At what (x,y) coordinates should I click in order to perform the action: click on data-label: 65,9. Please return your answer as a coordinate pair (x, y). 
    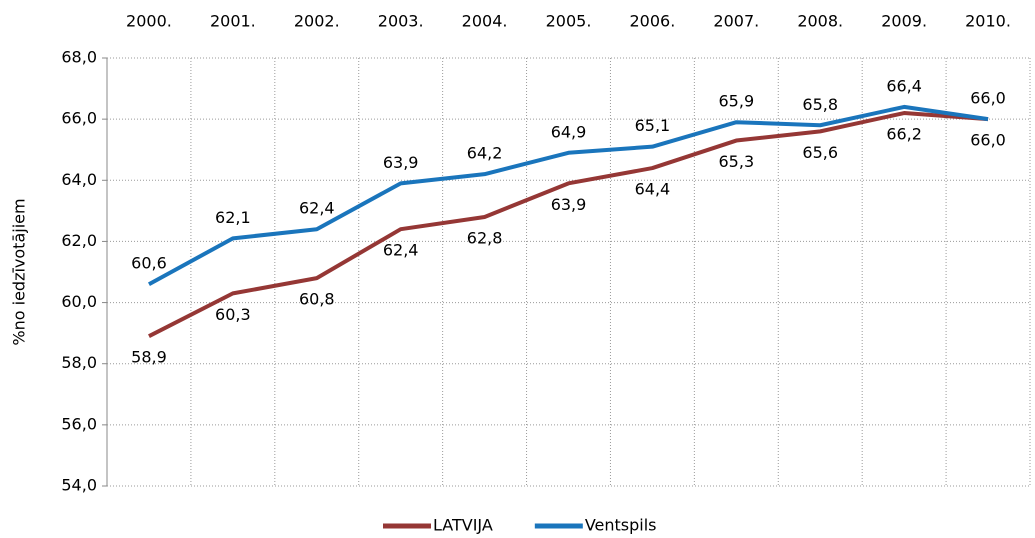
    Looking at the image, I should click on (737, 101).